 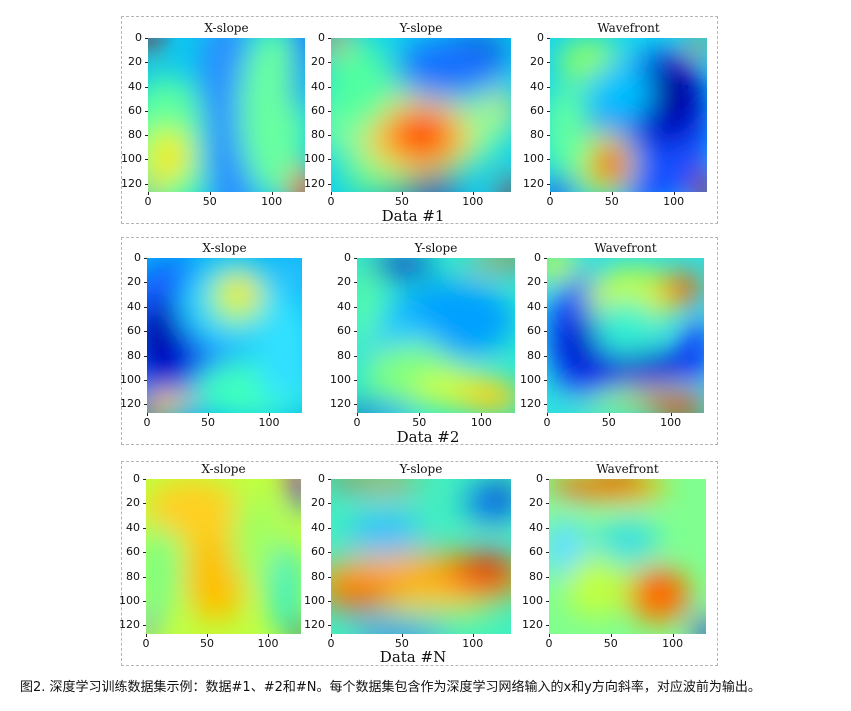 I want to click on heatmap-title: Wavefront, so click(x=628, y=28).